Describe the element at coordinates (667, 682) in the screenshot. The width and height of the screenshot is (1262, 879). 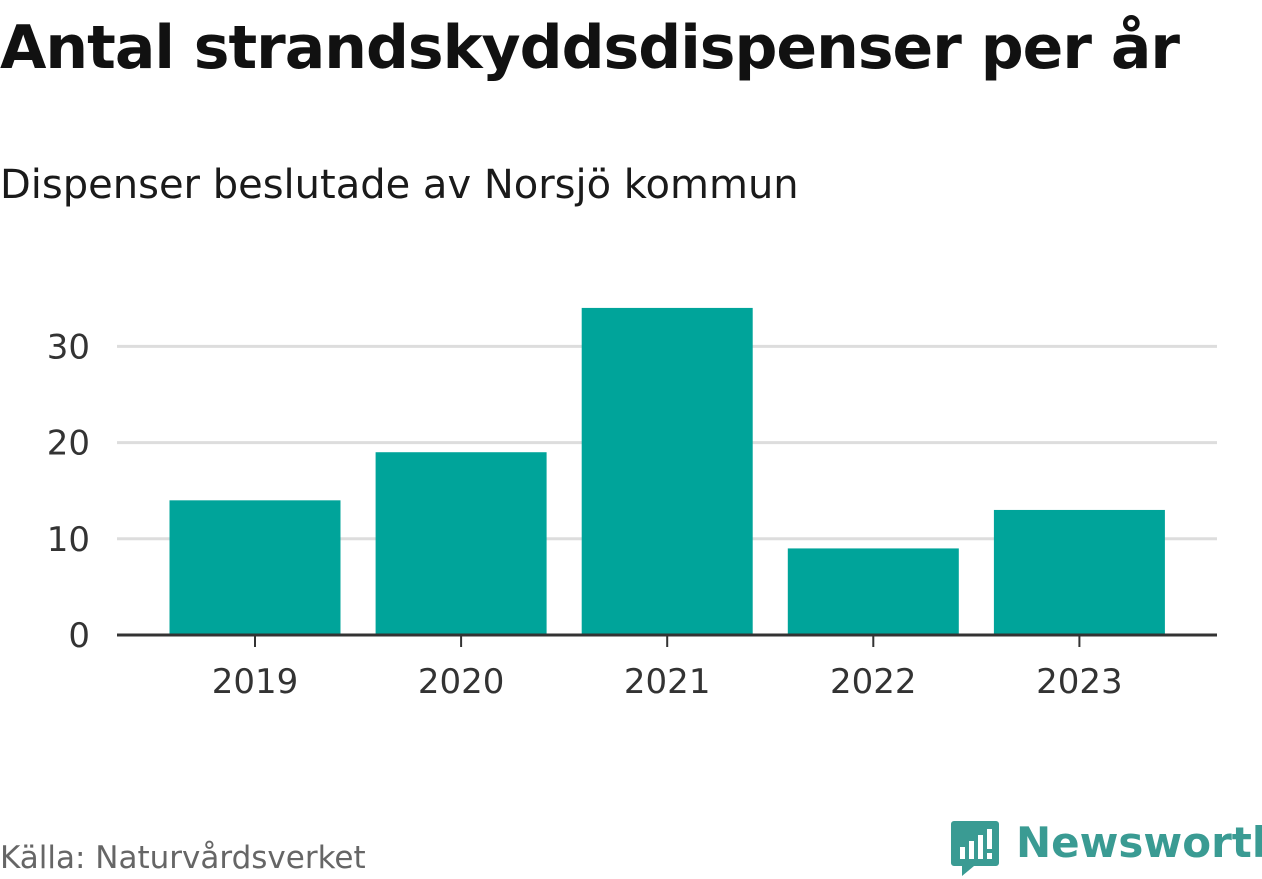
I see `x-tick-label-2021: 2021` at that location.